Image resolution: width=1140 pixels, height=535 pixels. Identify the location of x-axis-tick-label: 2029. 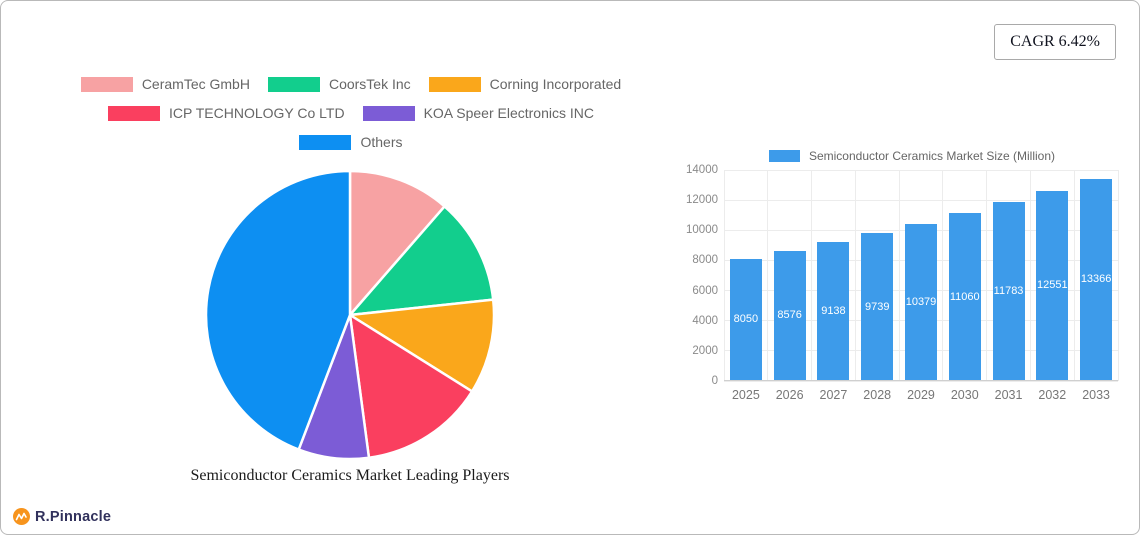
(921, 395).